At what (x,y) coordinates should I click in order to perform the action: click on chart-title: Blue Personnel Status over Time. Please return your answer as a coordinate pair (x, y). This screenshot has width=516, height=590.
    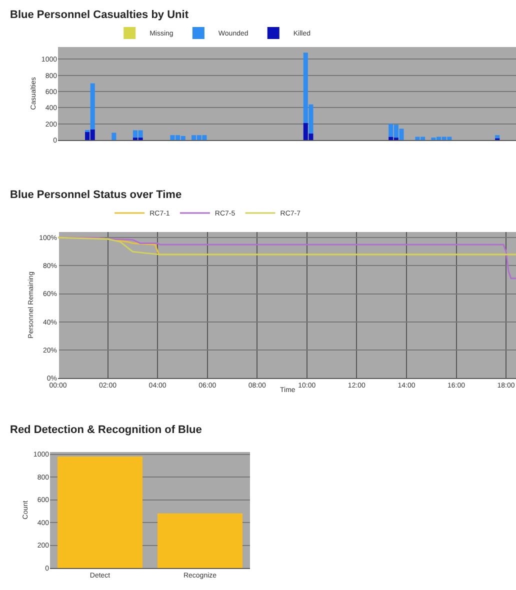
    Looking at the image, I should click on (96, 195).